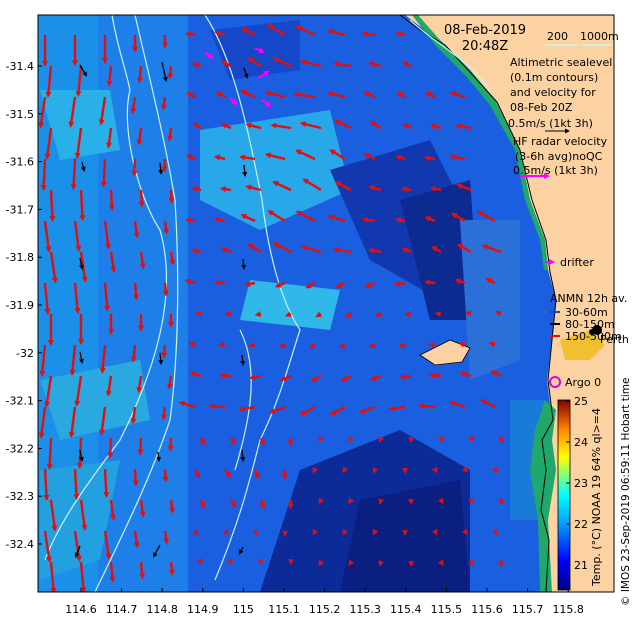 The height and width of the screenshot is (630, 640). I want to click on anmn-150-500: 150-500m, so click(593, 336).